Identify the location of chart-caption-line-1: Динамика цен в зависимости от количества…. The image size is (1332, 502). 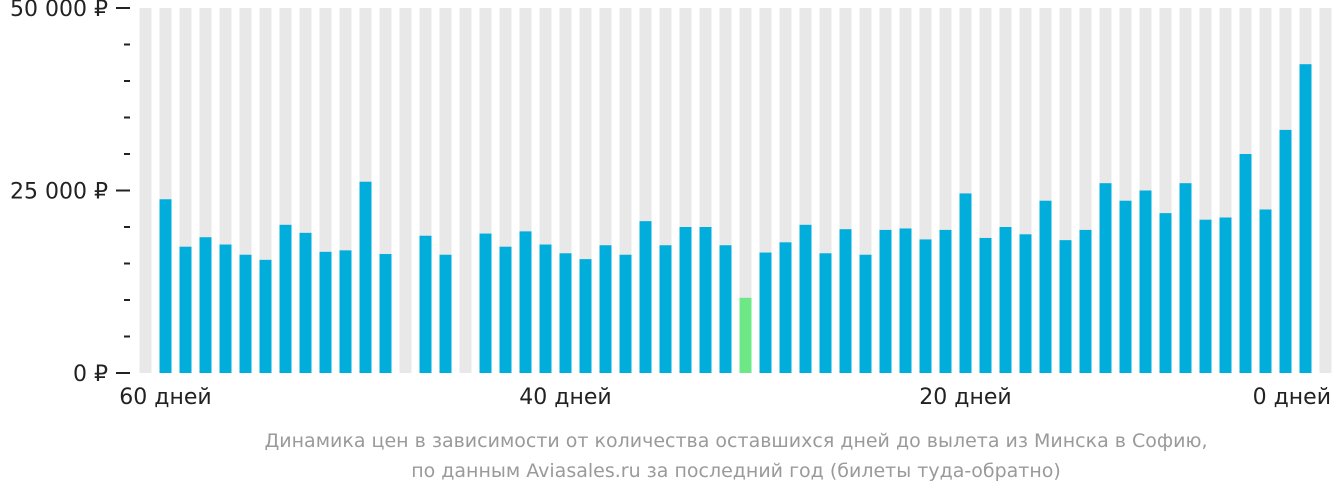
(736, 441).